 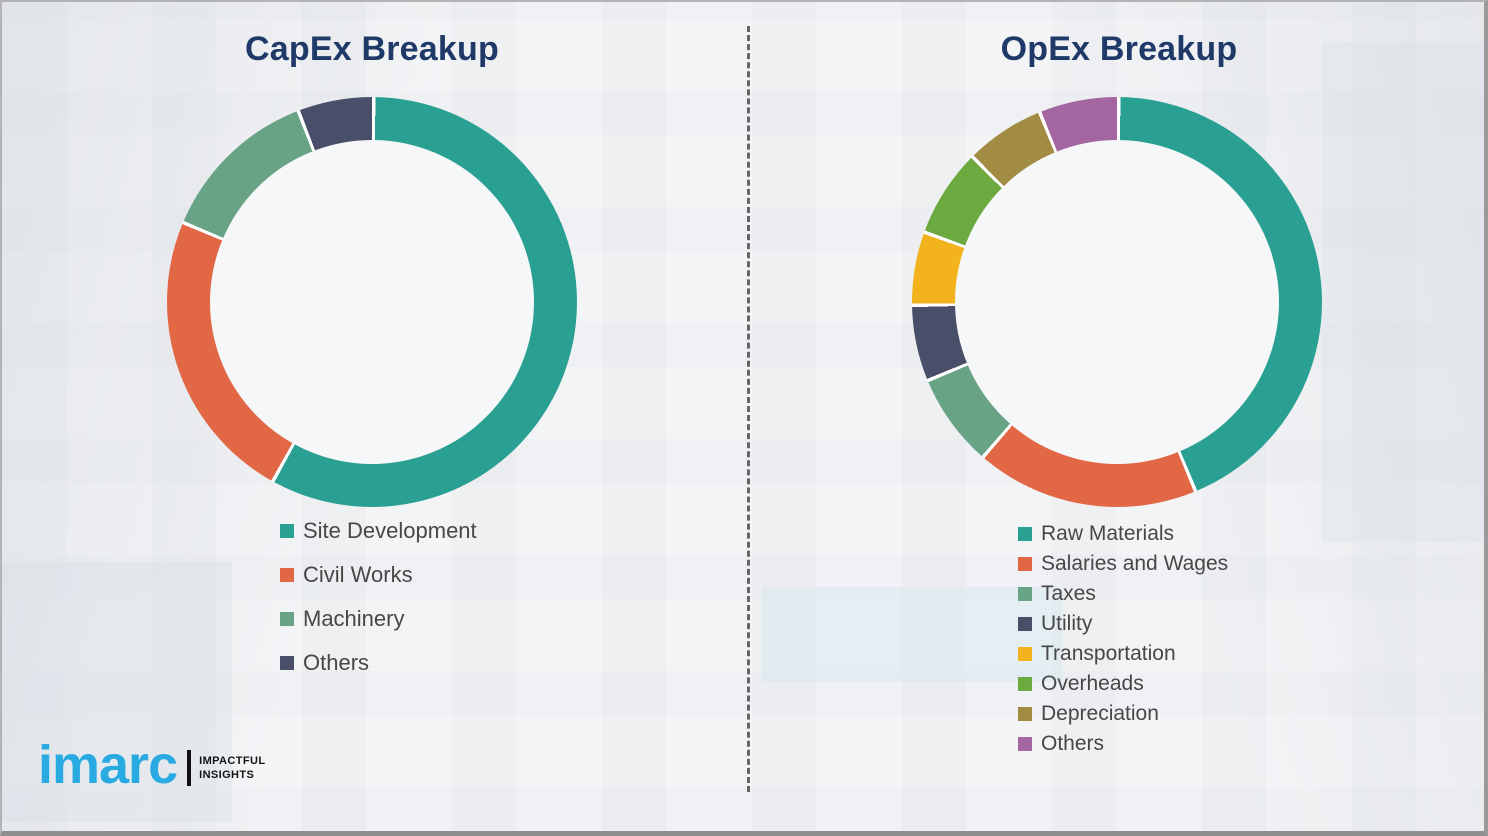 I want to click on opex-donut-hole, so click(x=1117, y=302).